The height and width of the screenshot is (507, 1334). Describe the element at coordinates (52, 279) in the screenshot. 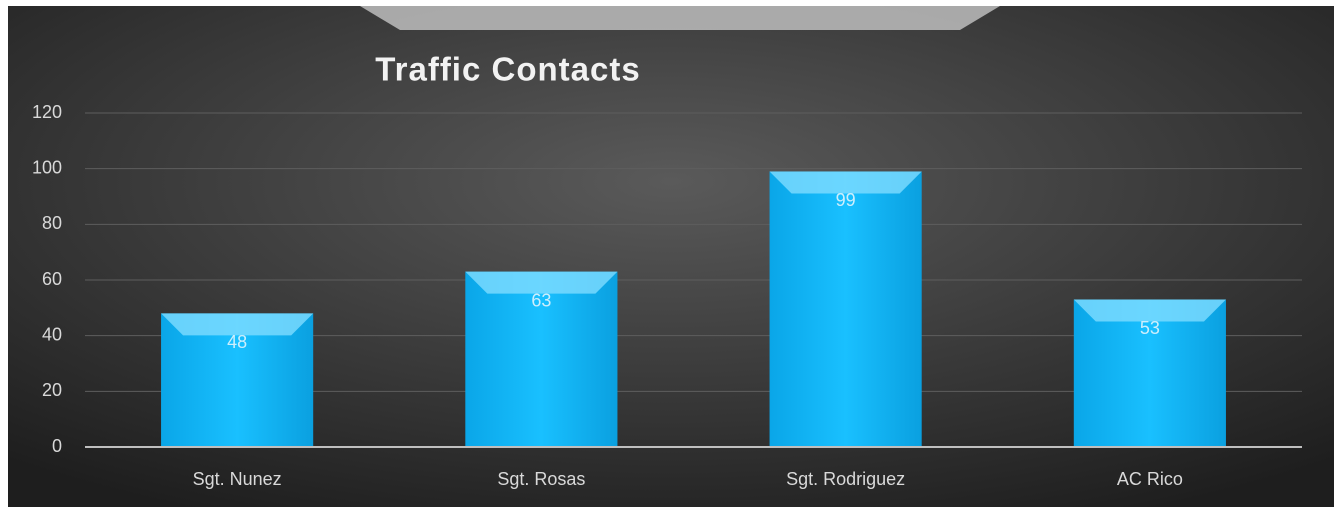

I see `y-tick-label: 60` at that location.